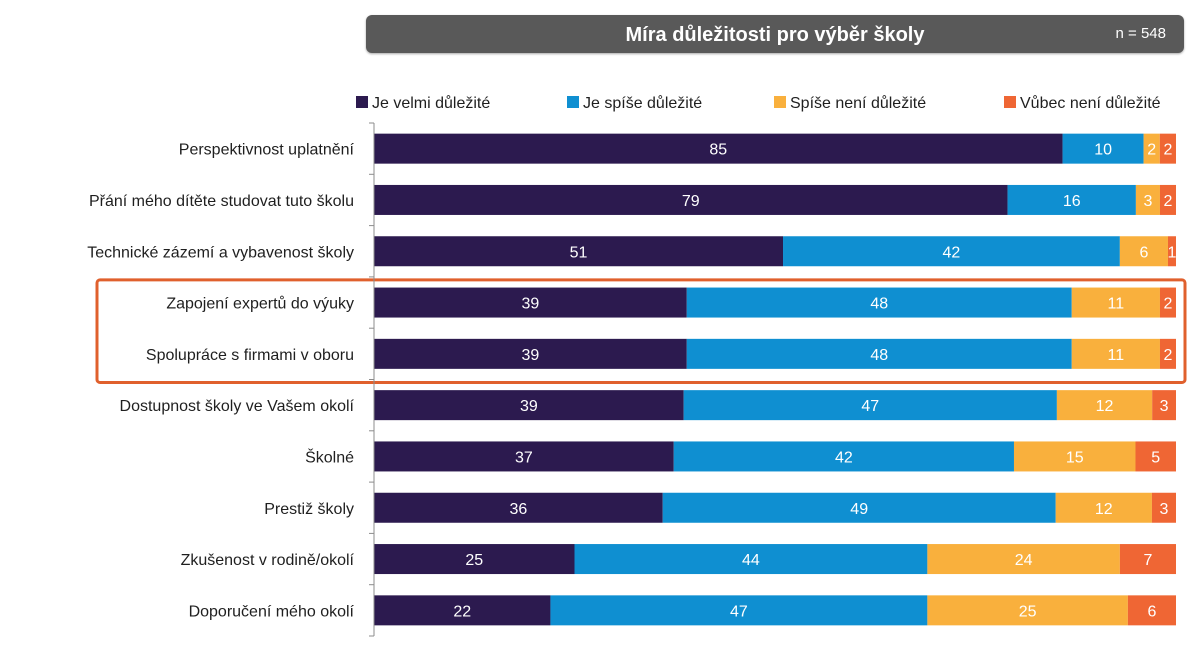  I want to click on category-label: Spolupráce s firmami v oboru, so click(250, 355).